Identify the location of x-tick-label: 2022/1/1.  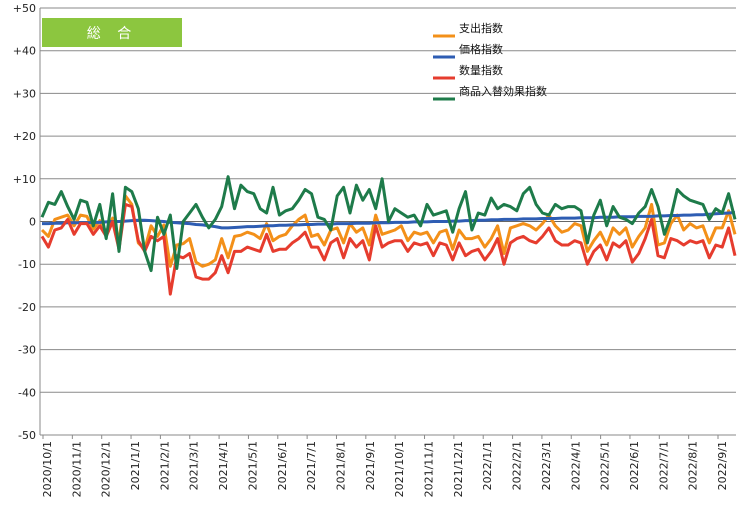
(487, 465).